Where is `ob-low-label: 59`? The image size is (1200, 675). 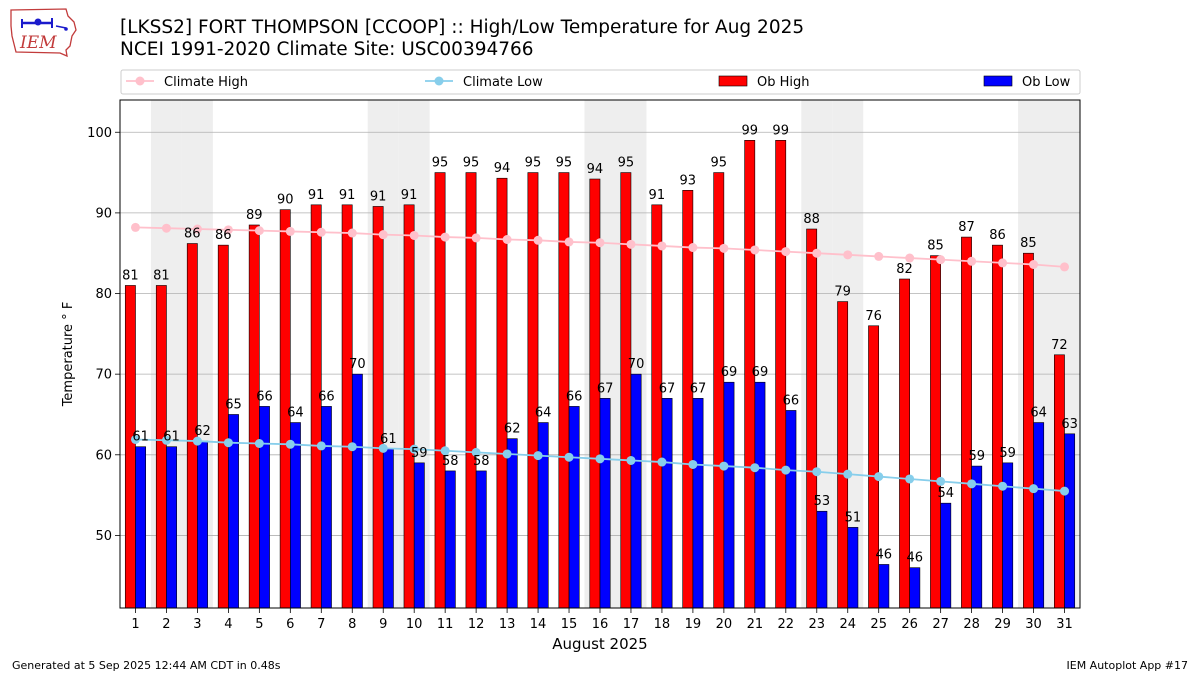
ob-low-label: 59 is located at coordinates (976, 456).